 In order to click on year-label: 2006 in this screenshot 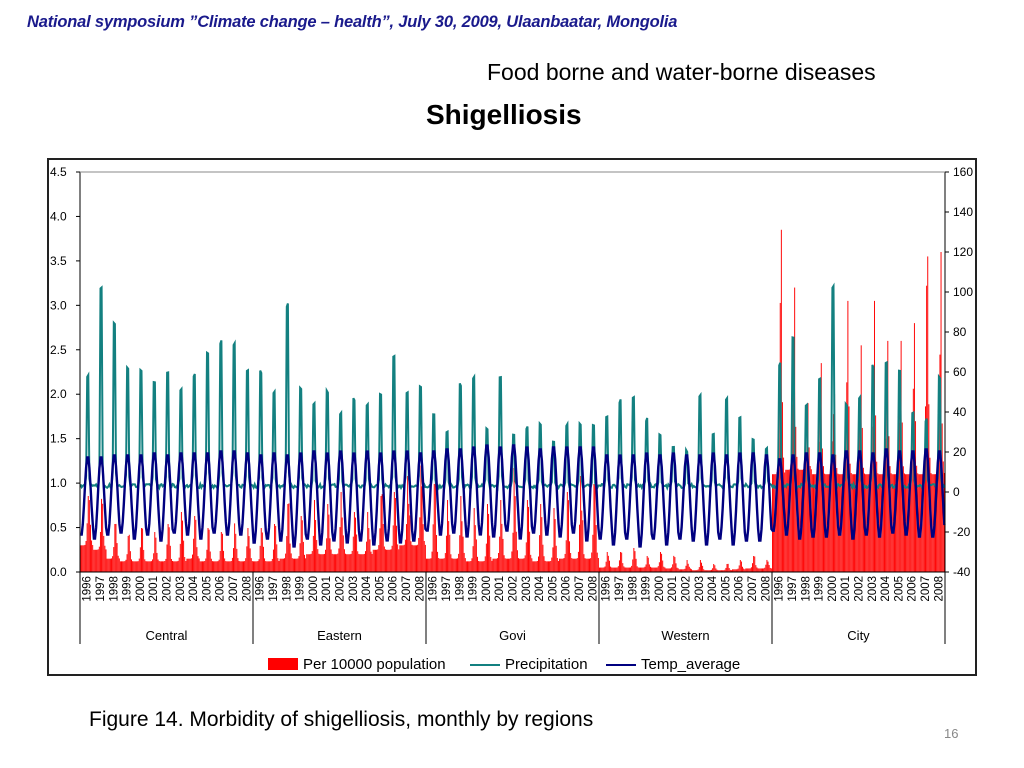, I will do `click(221, 589)`.